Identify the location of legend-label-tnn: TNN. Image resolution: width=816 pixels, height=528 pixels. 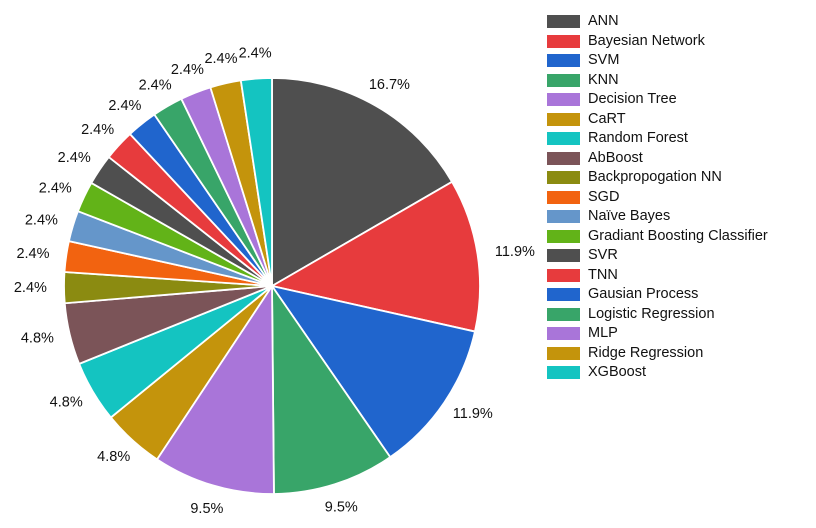
(603, 274).